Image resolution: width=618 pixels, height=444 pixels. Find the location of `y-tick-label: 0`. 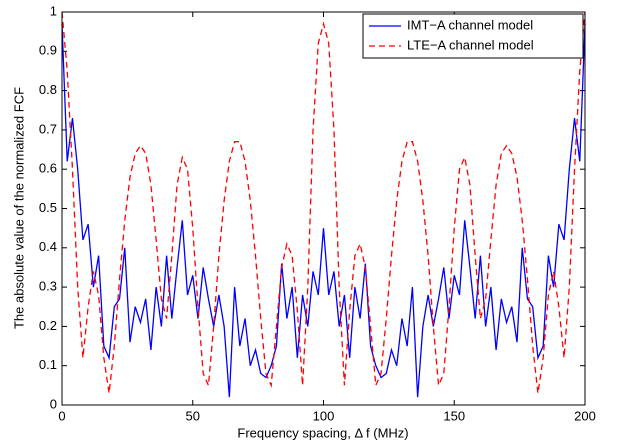

y-tick-label: 0 is located at coordinates (53, 403).